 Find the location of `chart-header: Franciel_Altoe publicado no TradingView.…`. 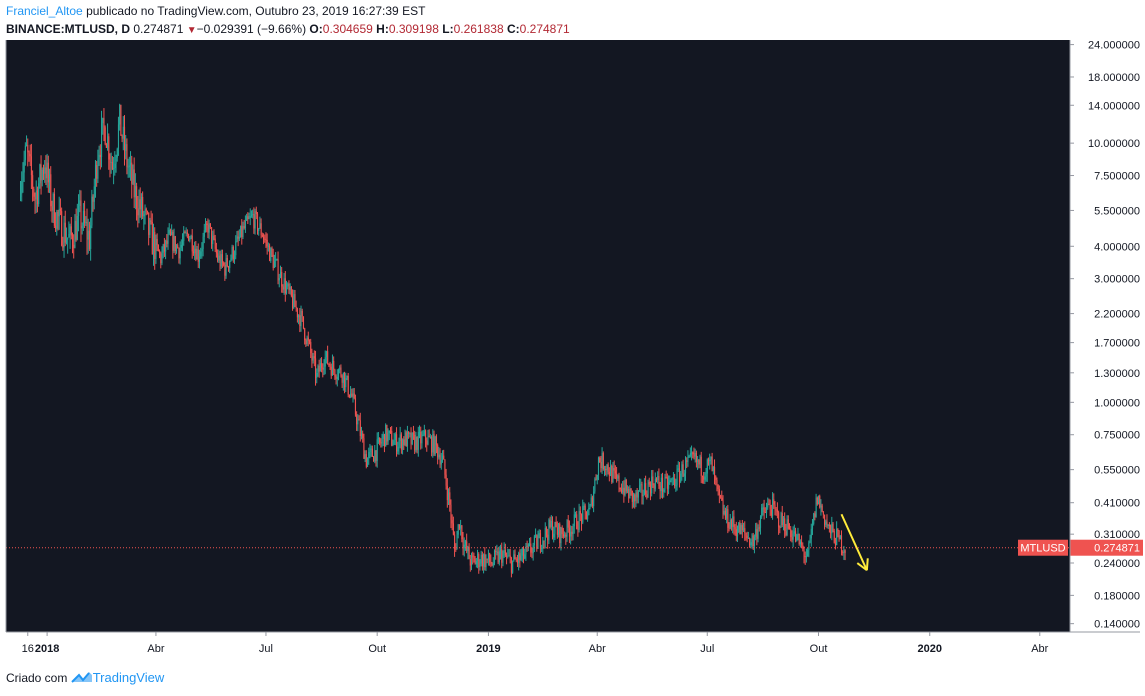

chart-header: Franciel_Altoe publicado no TradingView.… is located at coordinates (556, 22).